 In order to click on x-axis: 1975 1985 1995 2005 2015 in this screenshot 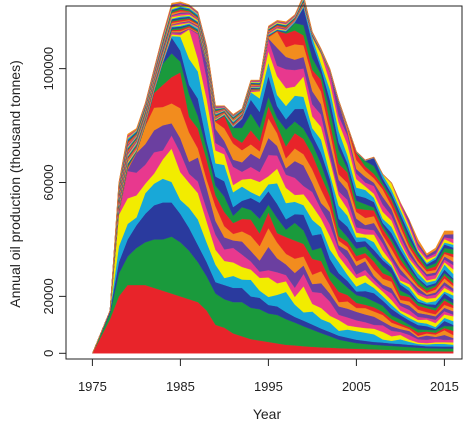, I will do `click(268, 376)`.